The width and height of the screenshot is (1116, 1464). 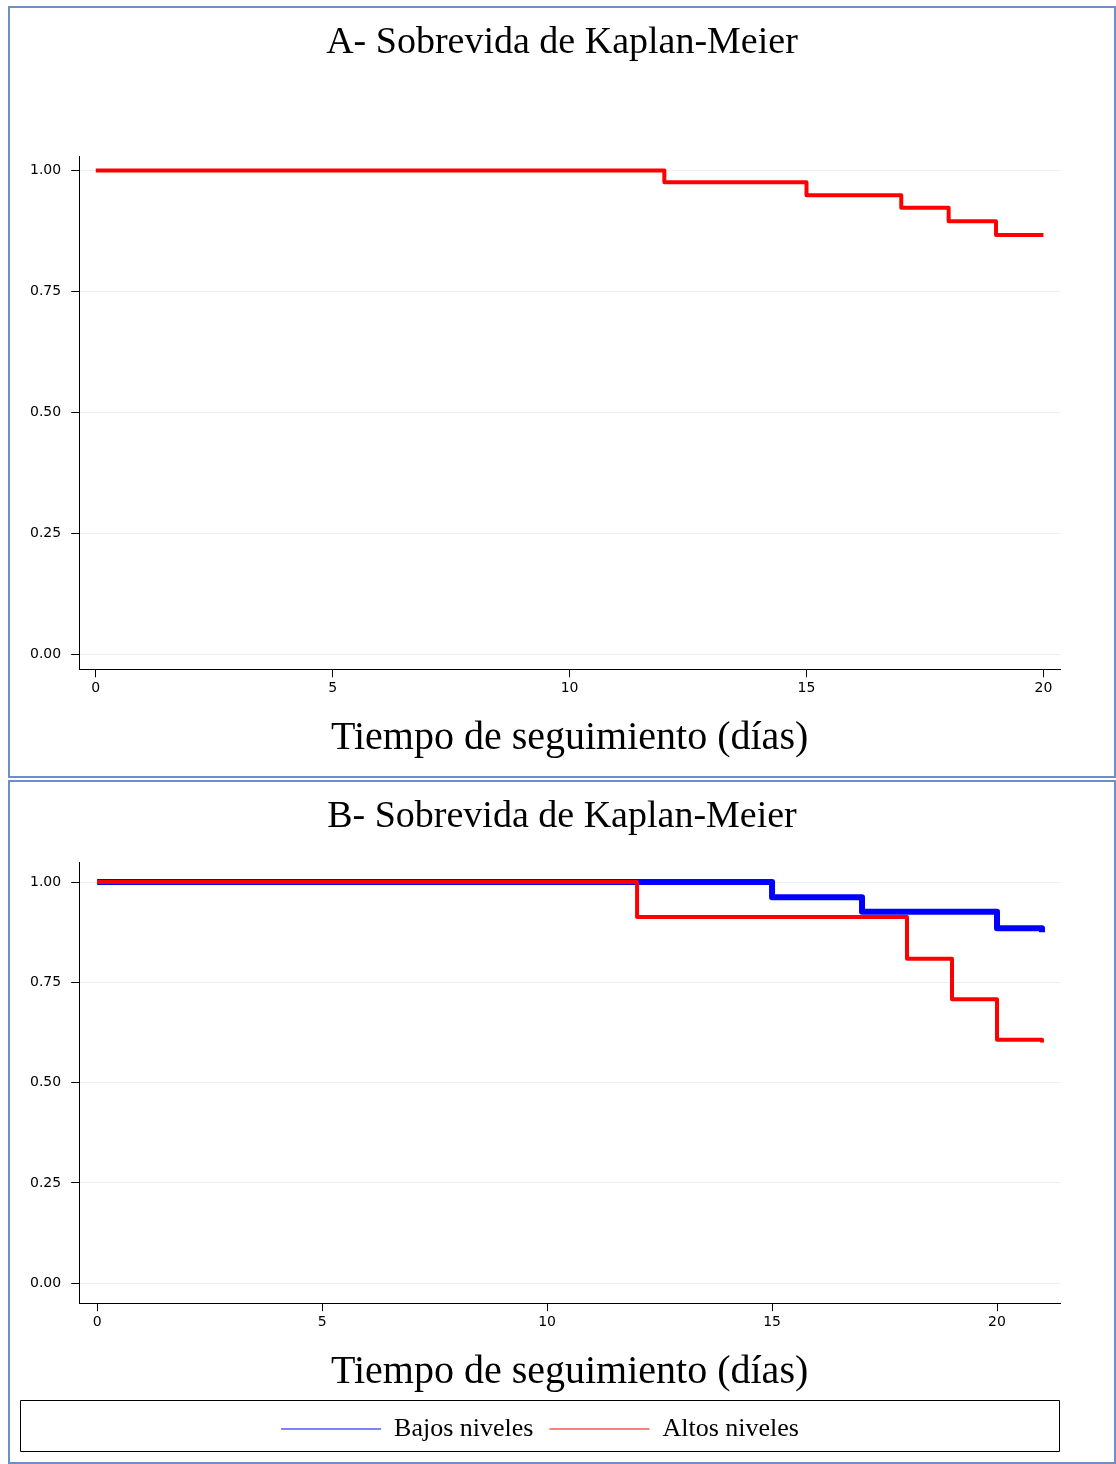 What do you see at coordinates (464, 1427) in the screenshot?
I see `legend-label: Bajos niveles` at bounding box center [464, 1427].